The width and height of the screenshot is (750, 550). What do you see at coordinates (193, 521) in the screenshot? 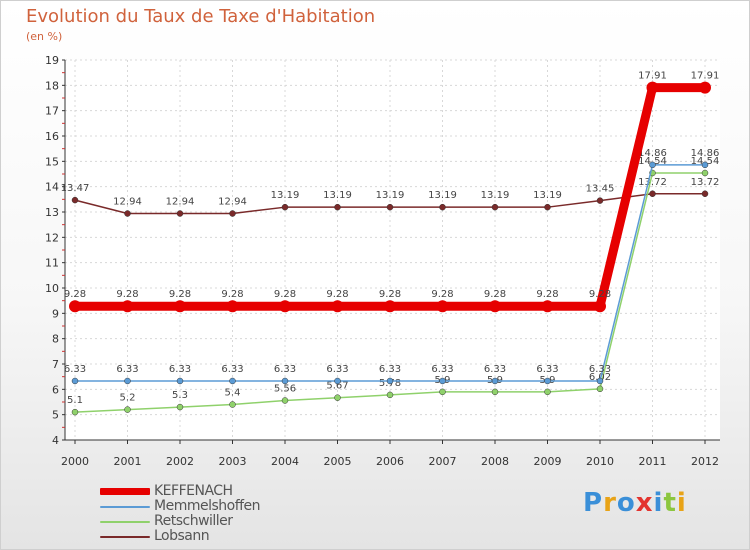
I see `legend-label: Retschwiller` at bounding box center [193, 521].